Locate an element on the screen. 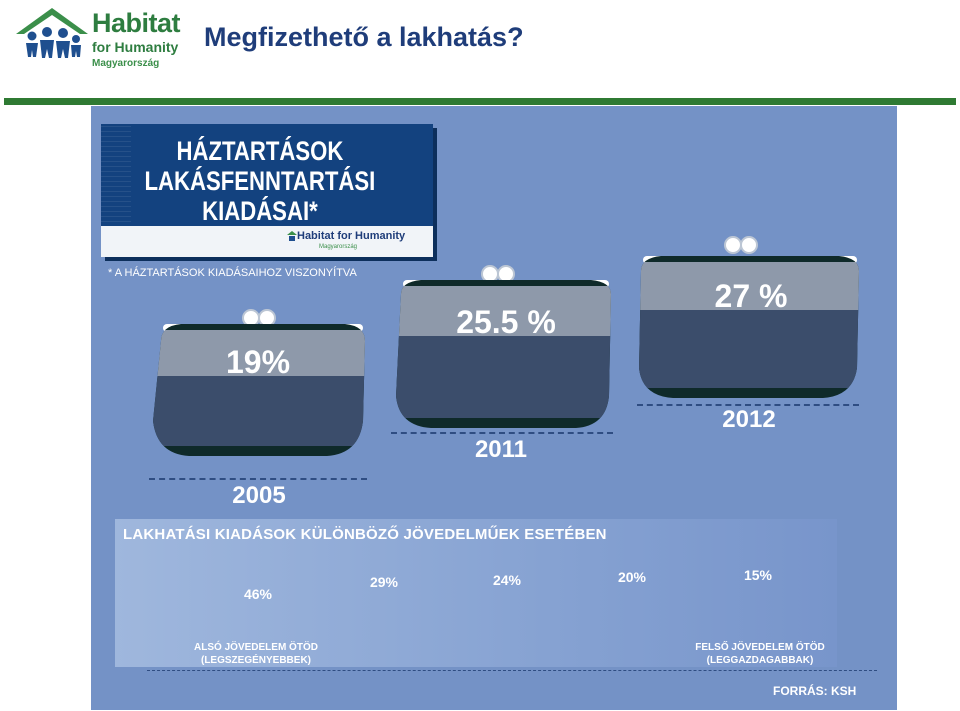  header-divider is located at coordinates (480, 101).